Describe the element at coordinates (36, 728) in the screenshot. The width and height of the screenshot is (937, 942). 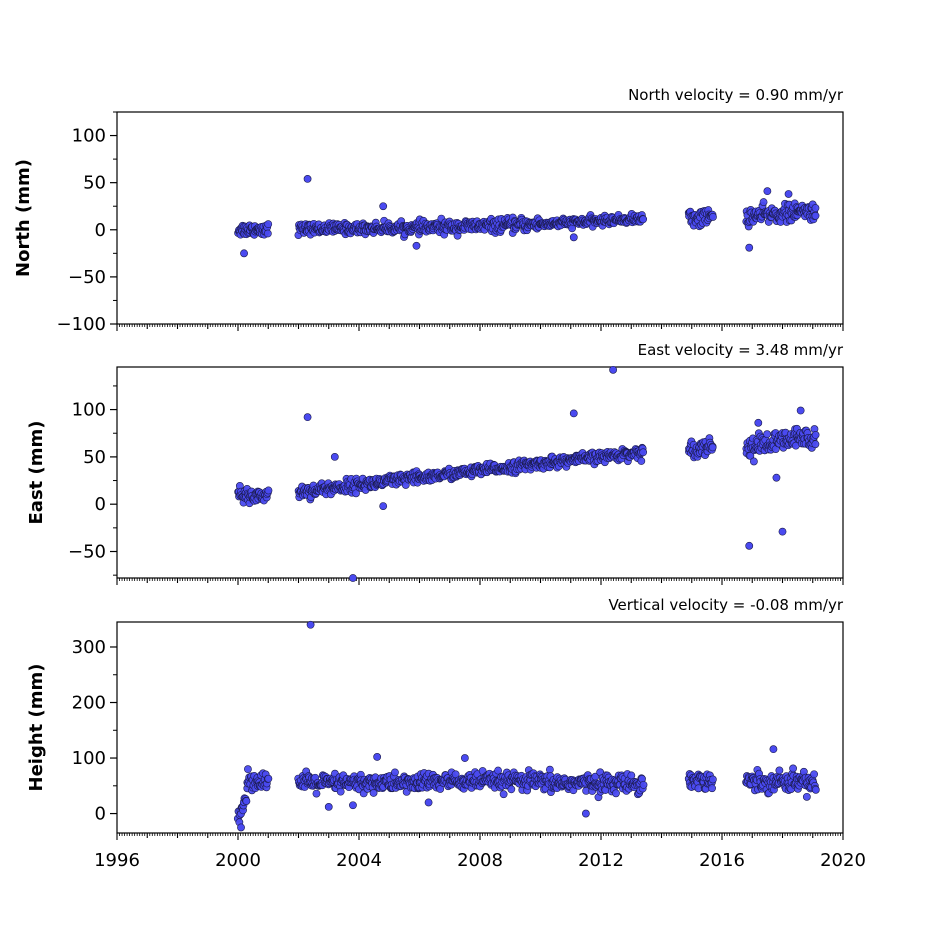
I see `y-axis-label-2: Height (mm)` at that location.